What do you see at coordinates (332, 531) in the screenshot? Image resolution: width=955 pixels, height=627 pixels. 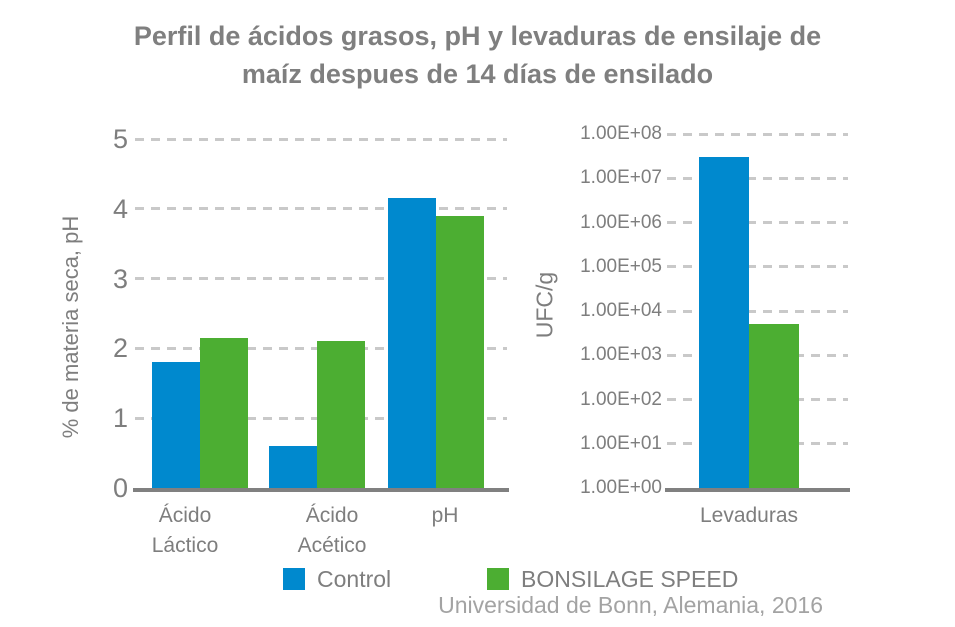 I see `x-category-label-acido-acetico: Ácido Acético` at bounding box center [332, 531].